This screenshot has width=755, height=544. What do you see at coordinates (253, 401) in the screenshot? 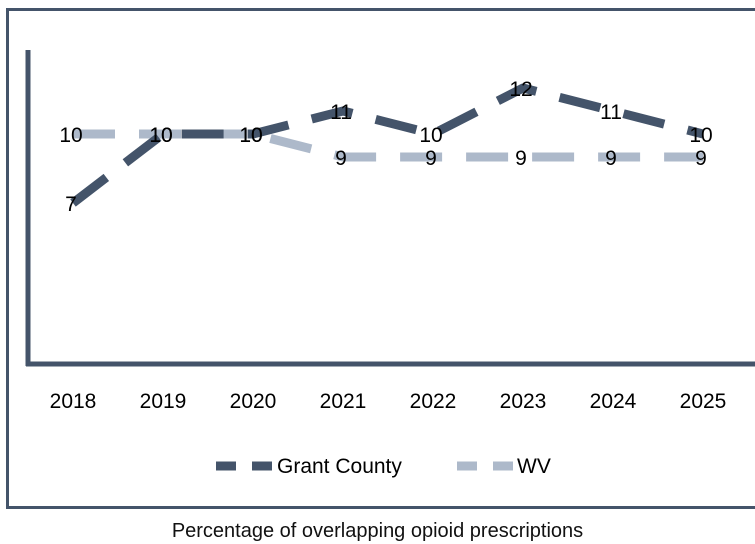
I see `x-tick-label: 2020` at bounding box center [253, 401].